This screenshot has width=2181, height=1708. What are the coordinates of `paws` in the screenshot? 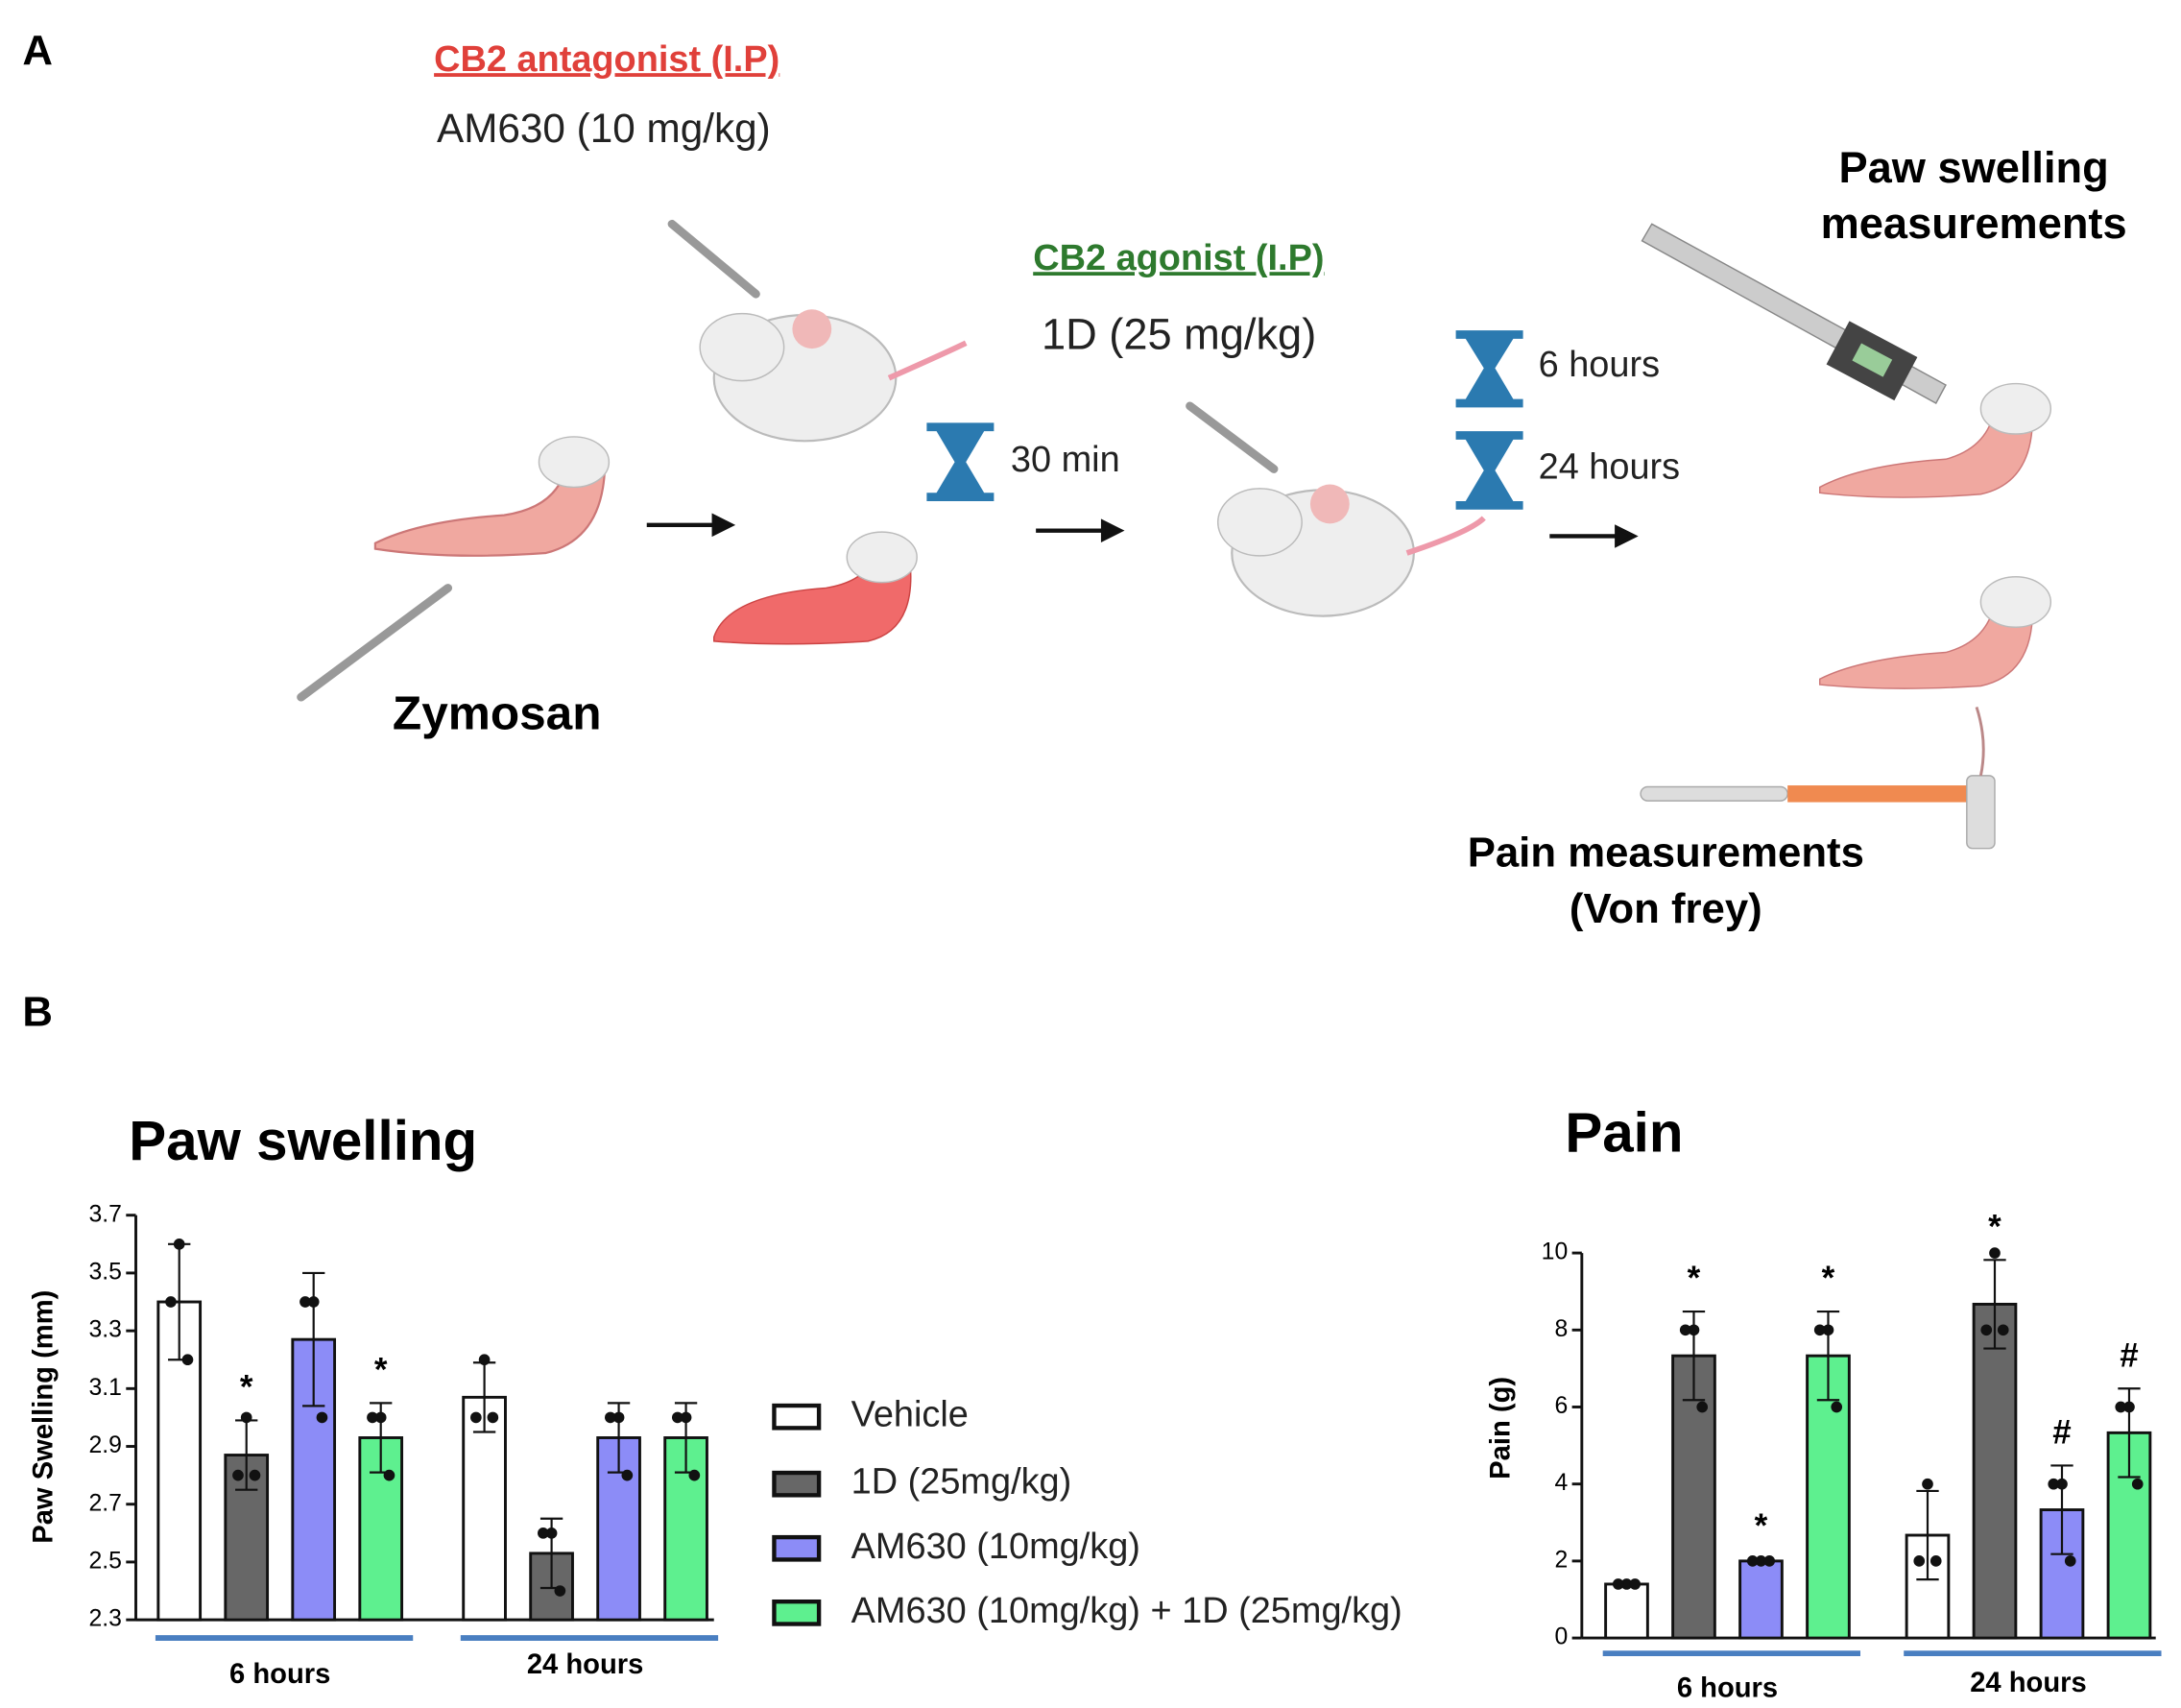 It's located at (1212, 535).